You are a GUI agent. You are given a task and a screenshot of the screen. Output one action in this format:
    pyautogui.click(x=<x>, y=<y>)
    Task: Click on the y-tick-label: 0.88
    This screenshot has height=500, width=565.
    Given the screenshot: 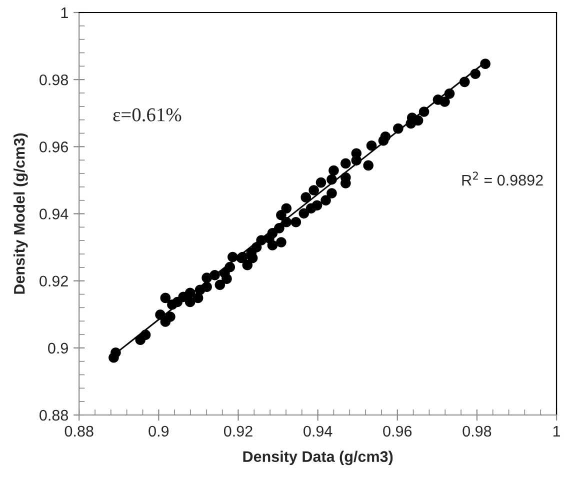 What is the action you would take?
    pyautogui.click(x=54, y=415)
    